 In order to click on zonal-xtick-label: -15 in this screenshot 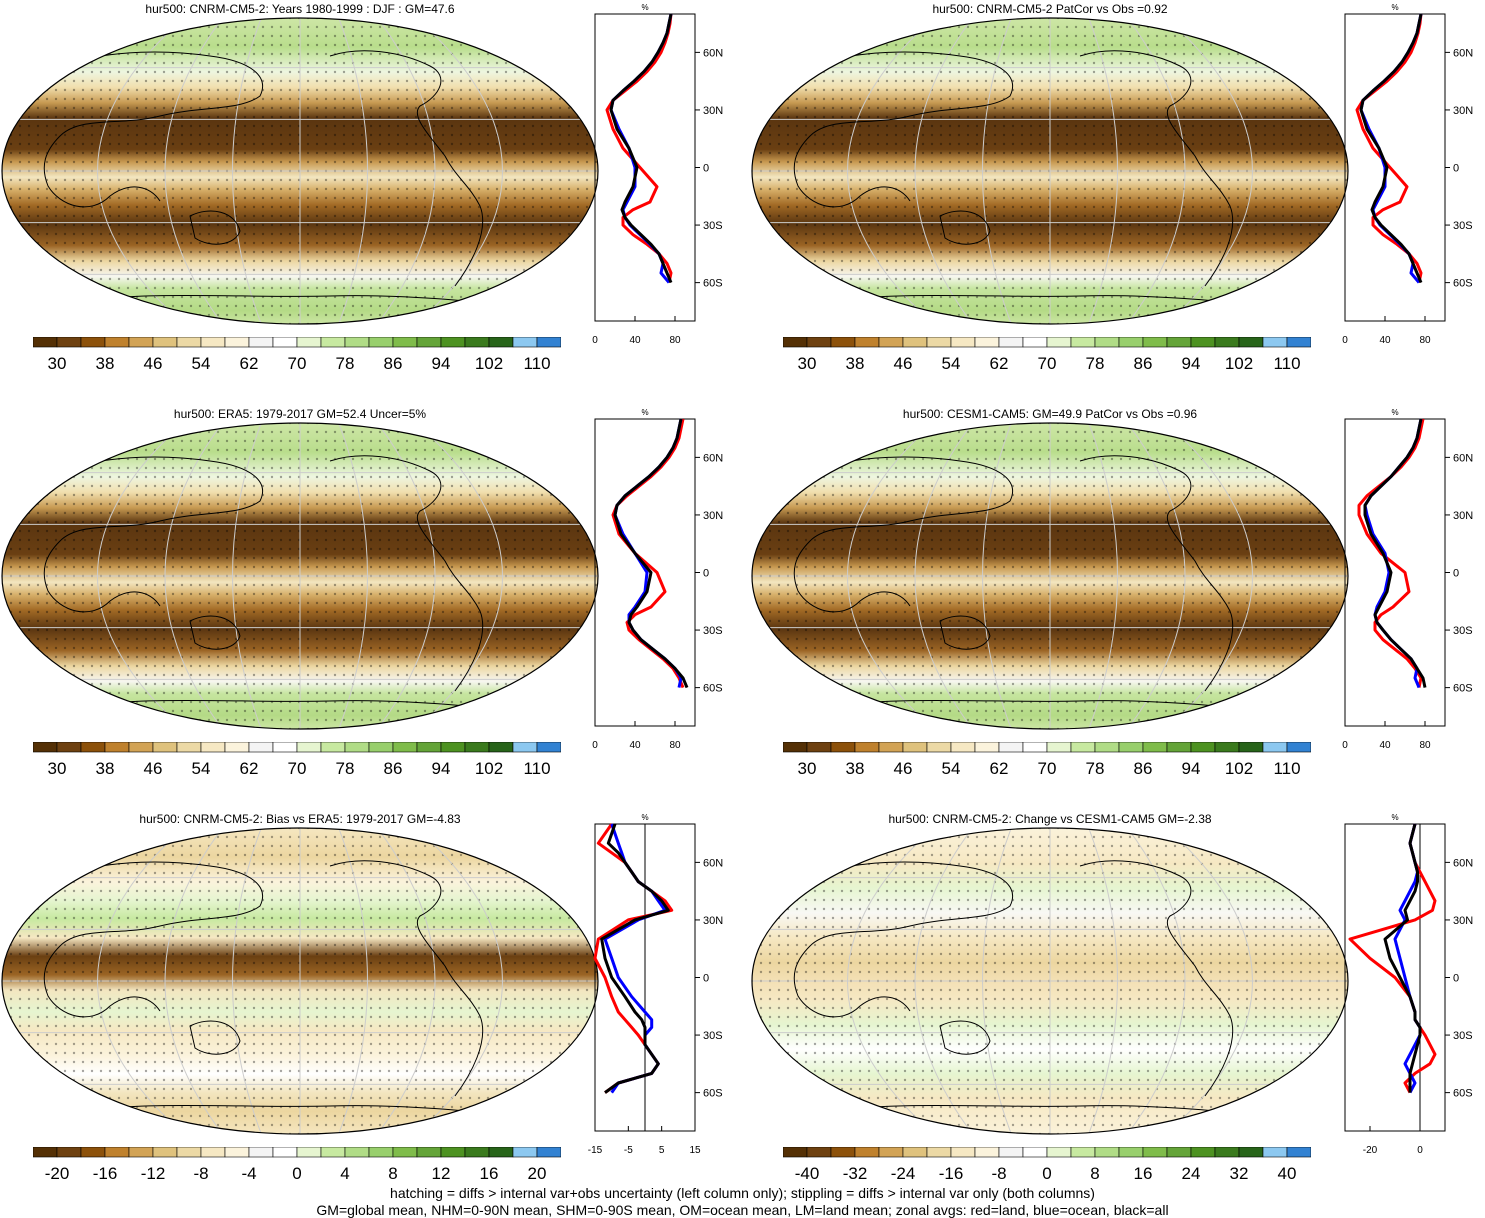, I will do `click(595, 1150)`.